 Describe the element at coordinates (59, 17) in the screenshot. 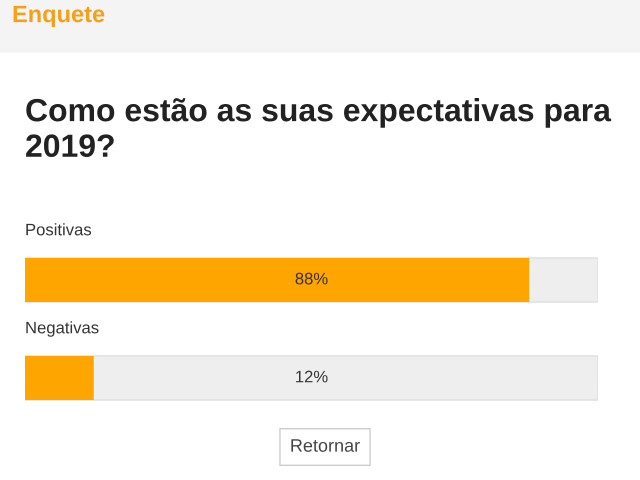

I see `chart-title: Enquete` at that location.